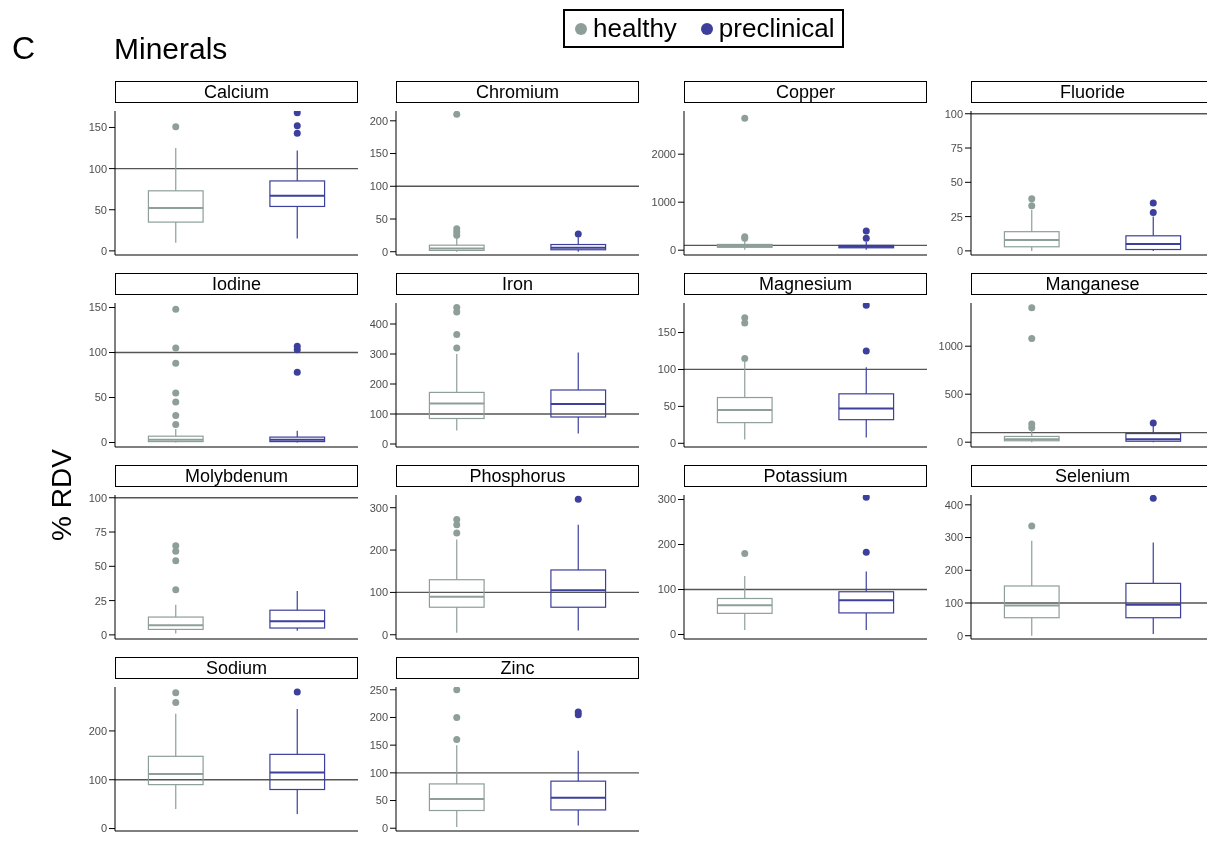 The width and height of the screenshot is (1207, 843). What do you see at coordinates (805, 476) in the screenshot?
I see `chart-title: Potassium` at bounding box center [805, 476].